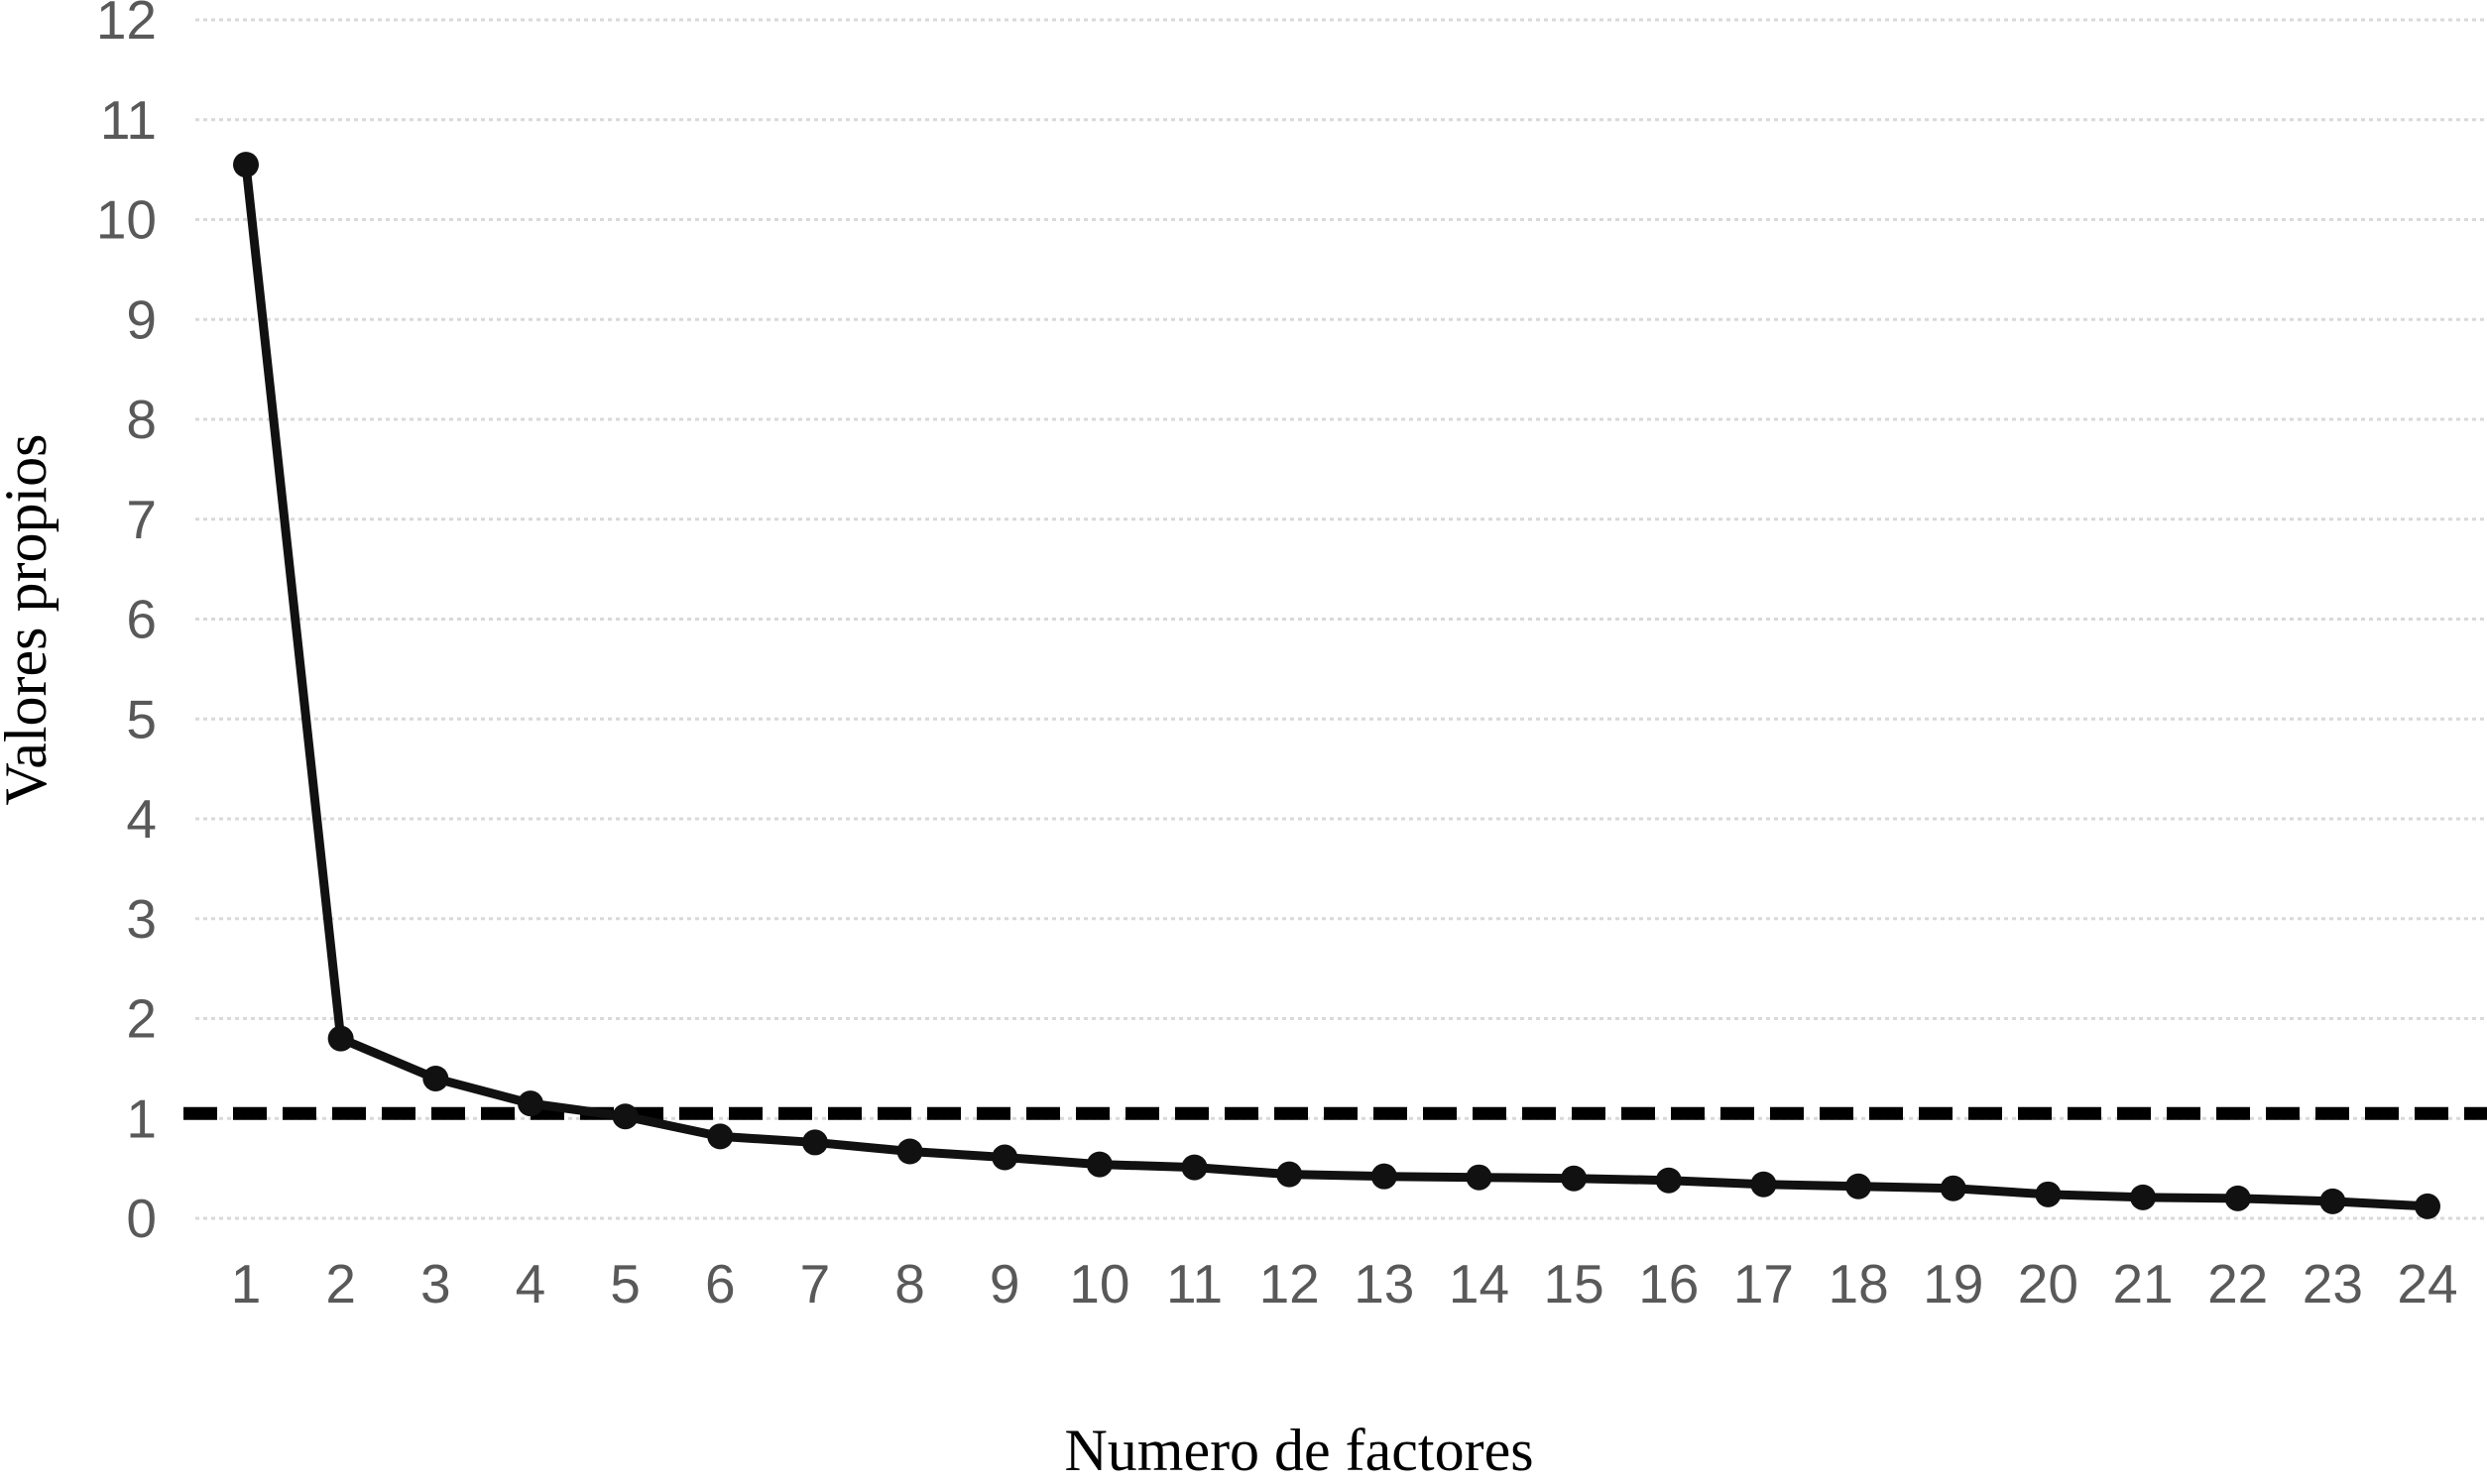 This screenshot has height=1484, width=2487. What do you see at coordinates (909, 1283) in the screenshot?
I see `x-tick-label: 8` at bounding box center [909, 1283].